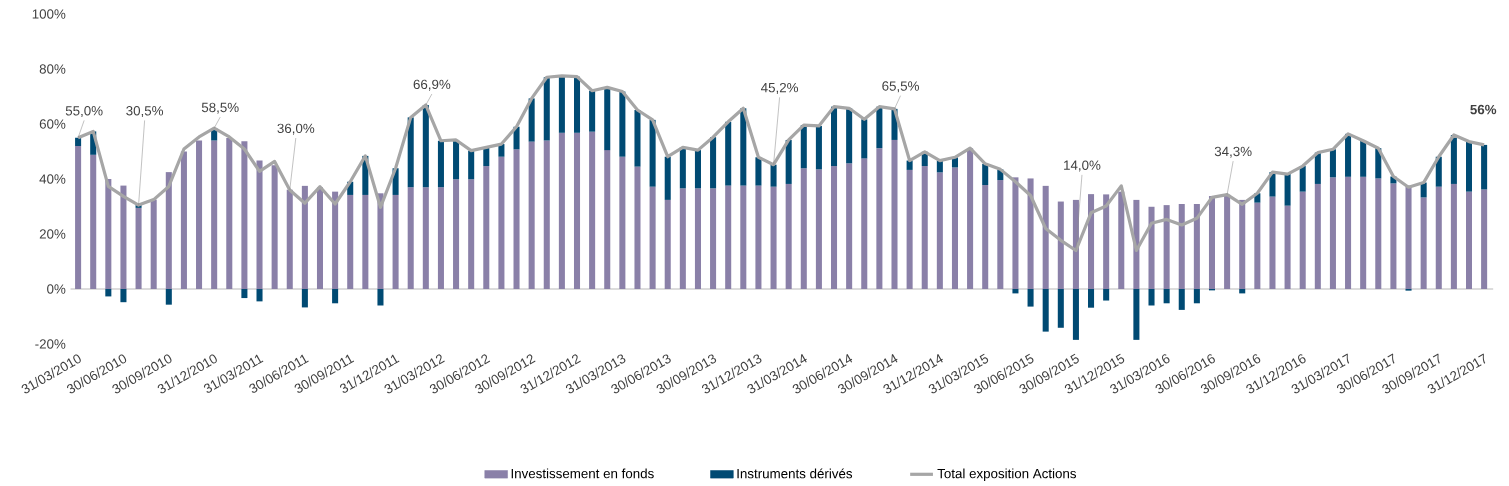 Image resolution: width=1509 pixels, height=486 pixels. What do you see at coordinates (52, 234) in the screenshot?
I see `y-tick-label: 20%` at bounding box center [52, 234].